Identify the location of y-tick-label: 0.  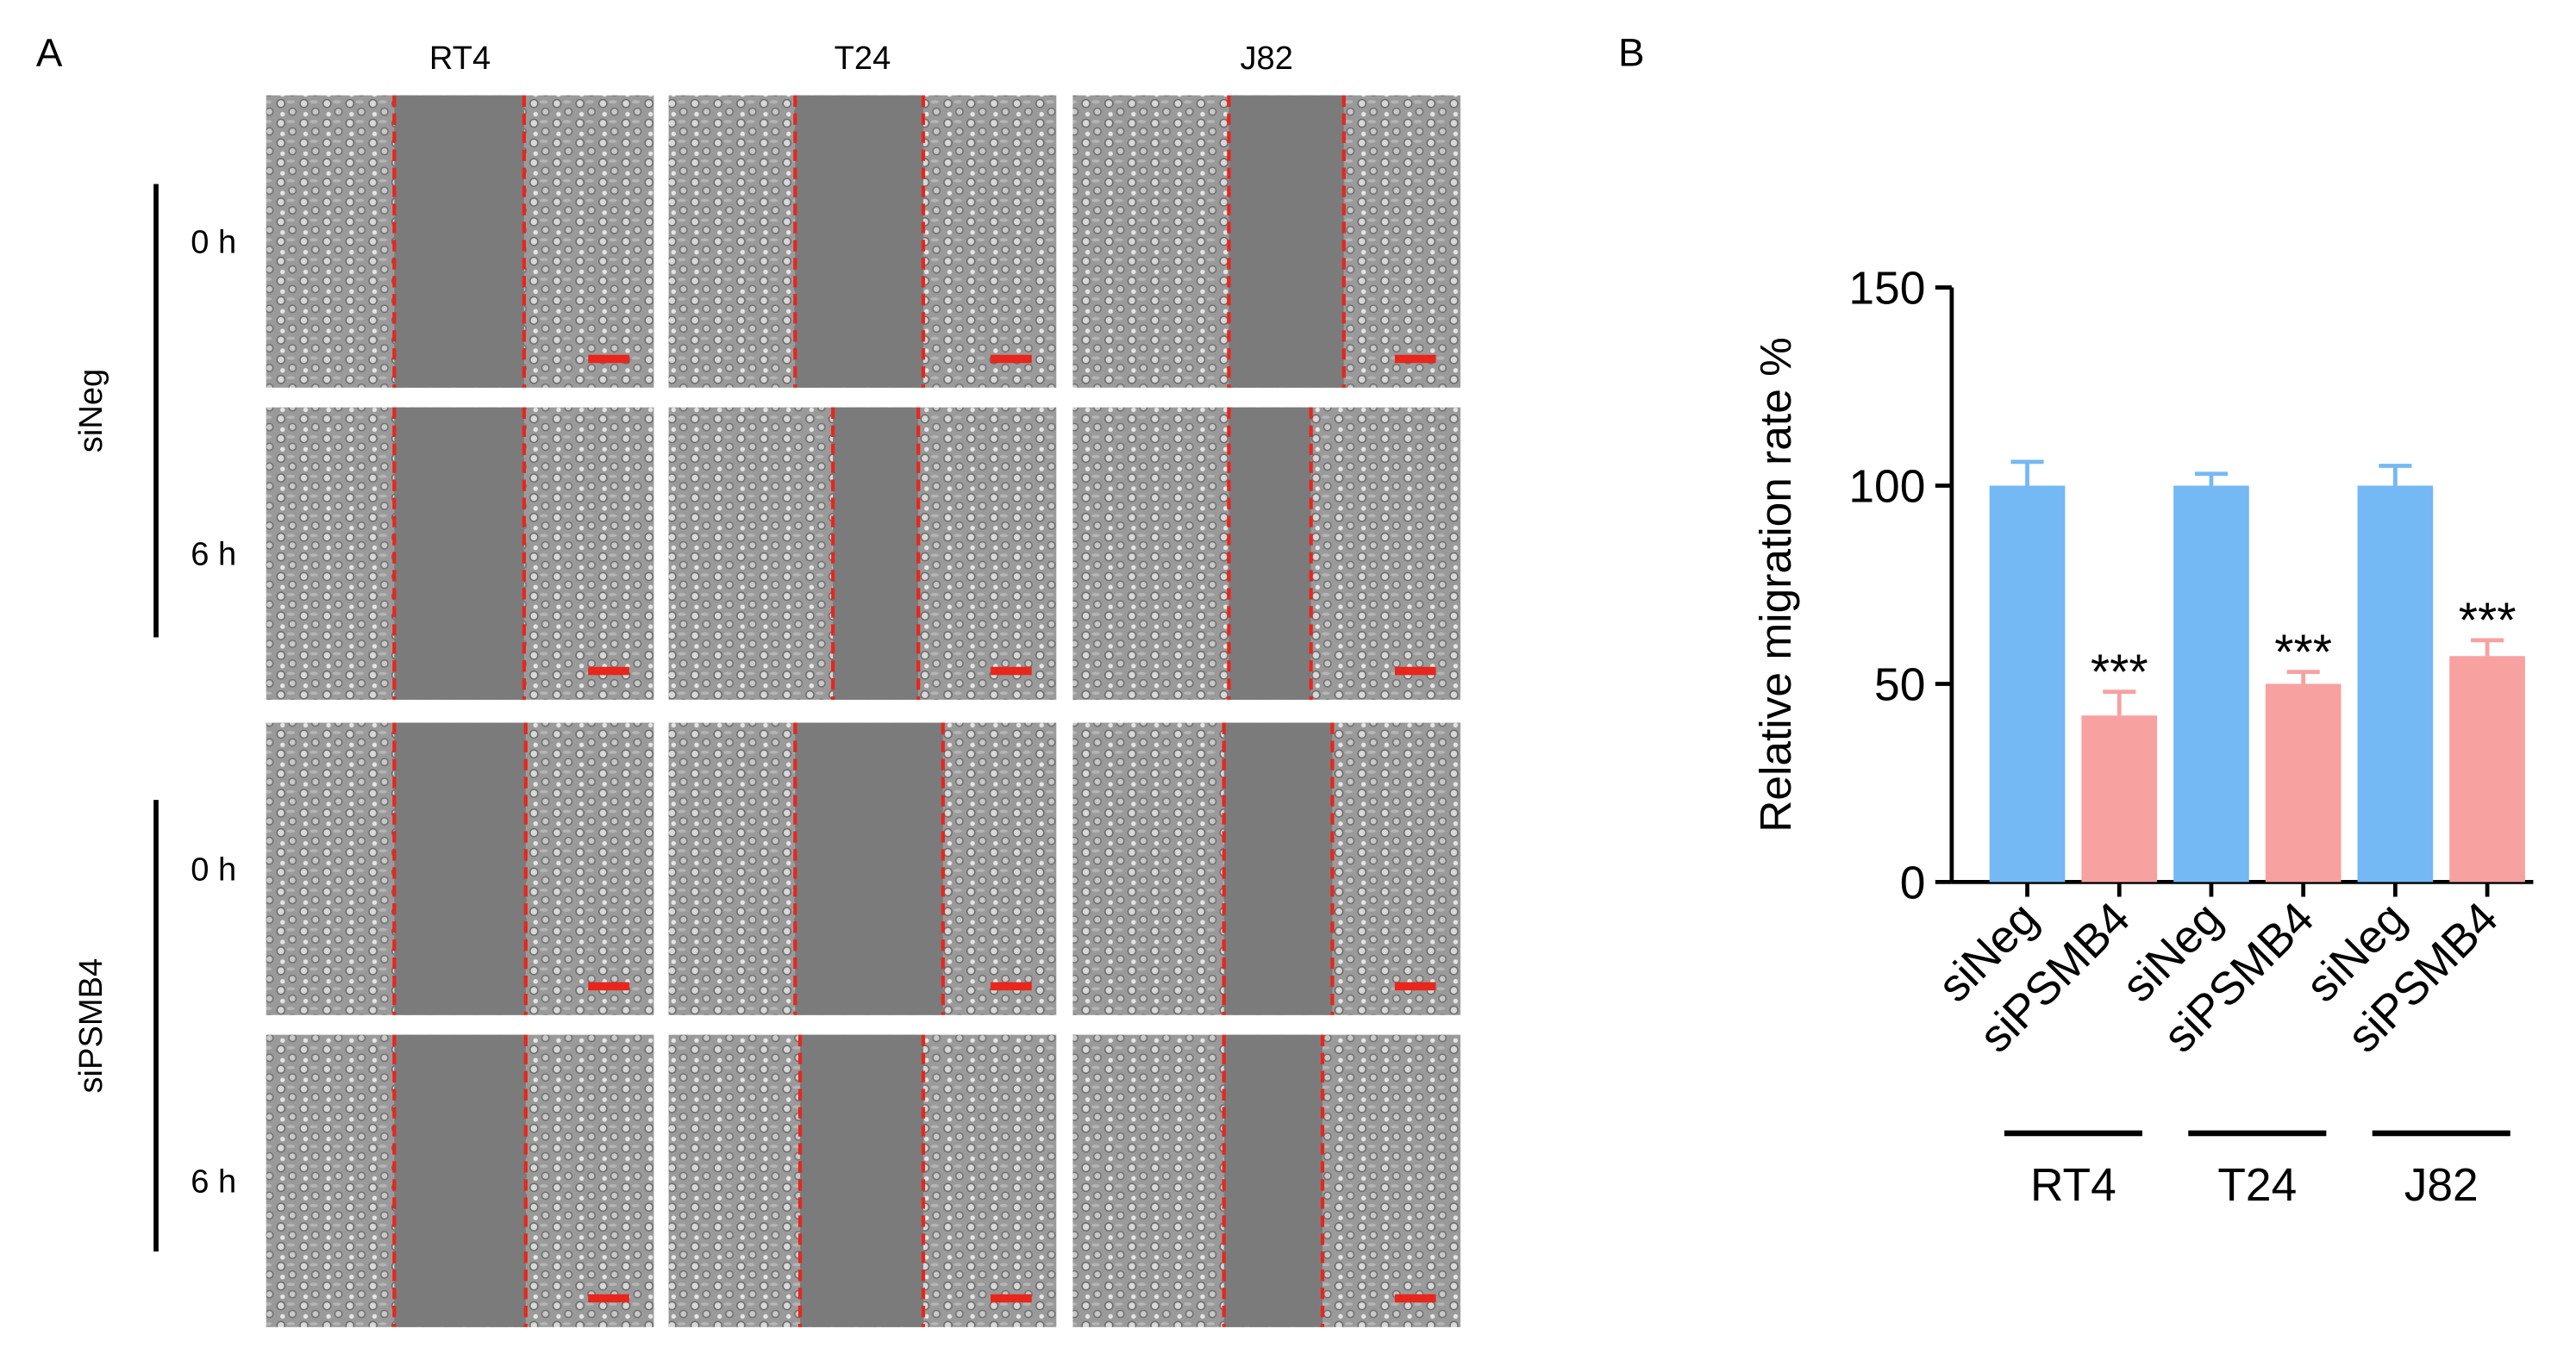
(1913, 883).